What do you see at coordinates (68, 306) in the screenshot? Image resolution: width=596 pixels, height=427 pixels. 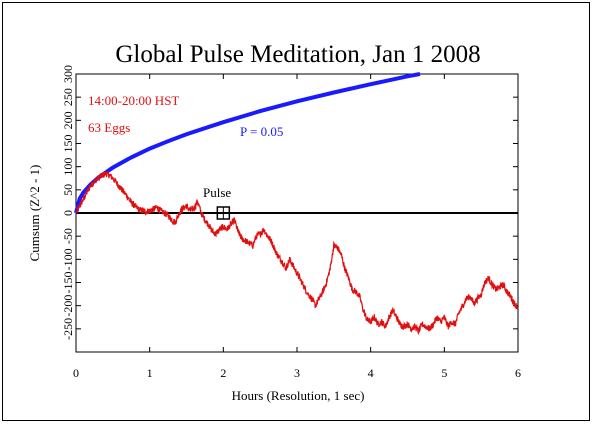 I see `y-tick-label: -200` at bounding box center [68, 306].